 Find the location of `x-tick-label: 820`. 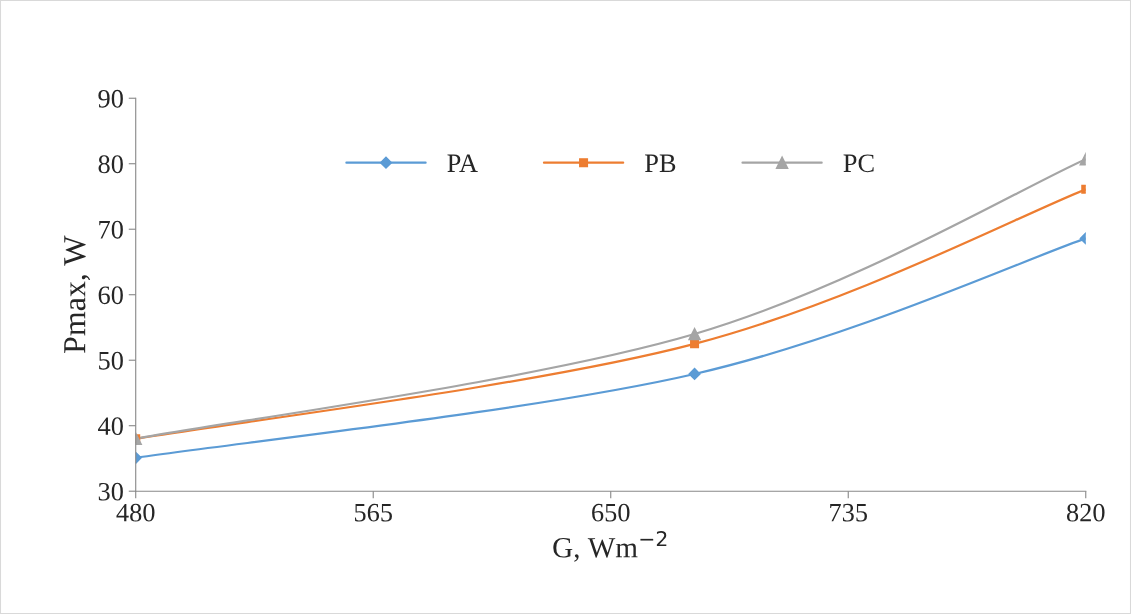

x-tick-label: 820 is located at coordinates (1085, 512).